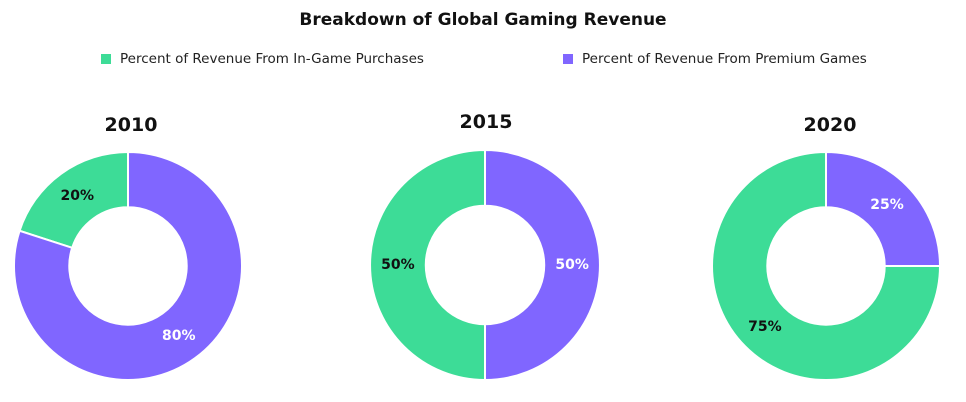 This screenshot has height=402, width=966. Describe the element at coordinates (765, 327) in the screenshot. I see `donut-label-2020-in-game: 75%` at that location.